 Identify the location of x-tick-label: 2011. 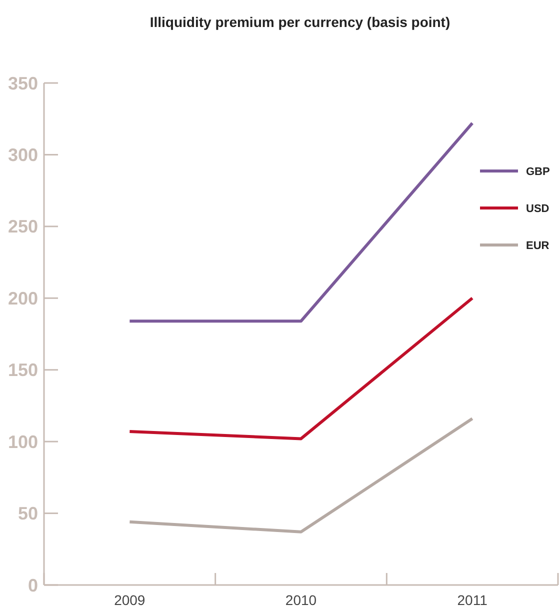
(472, 600).